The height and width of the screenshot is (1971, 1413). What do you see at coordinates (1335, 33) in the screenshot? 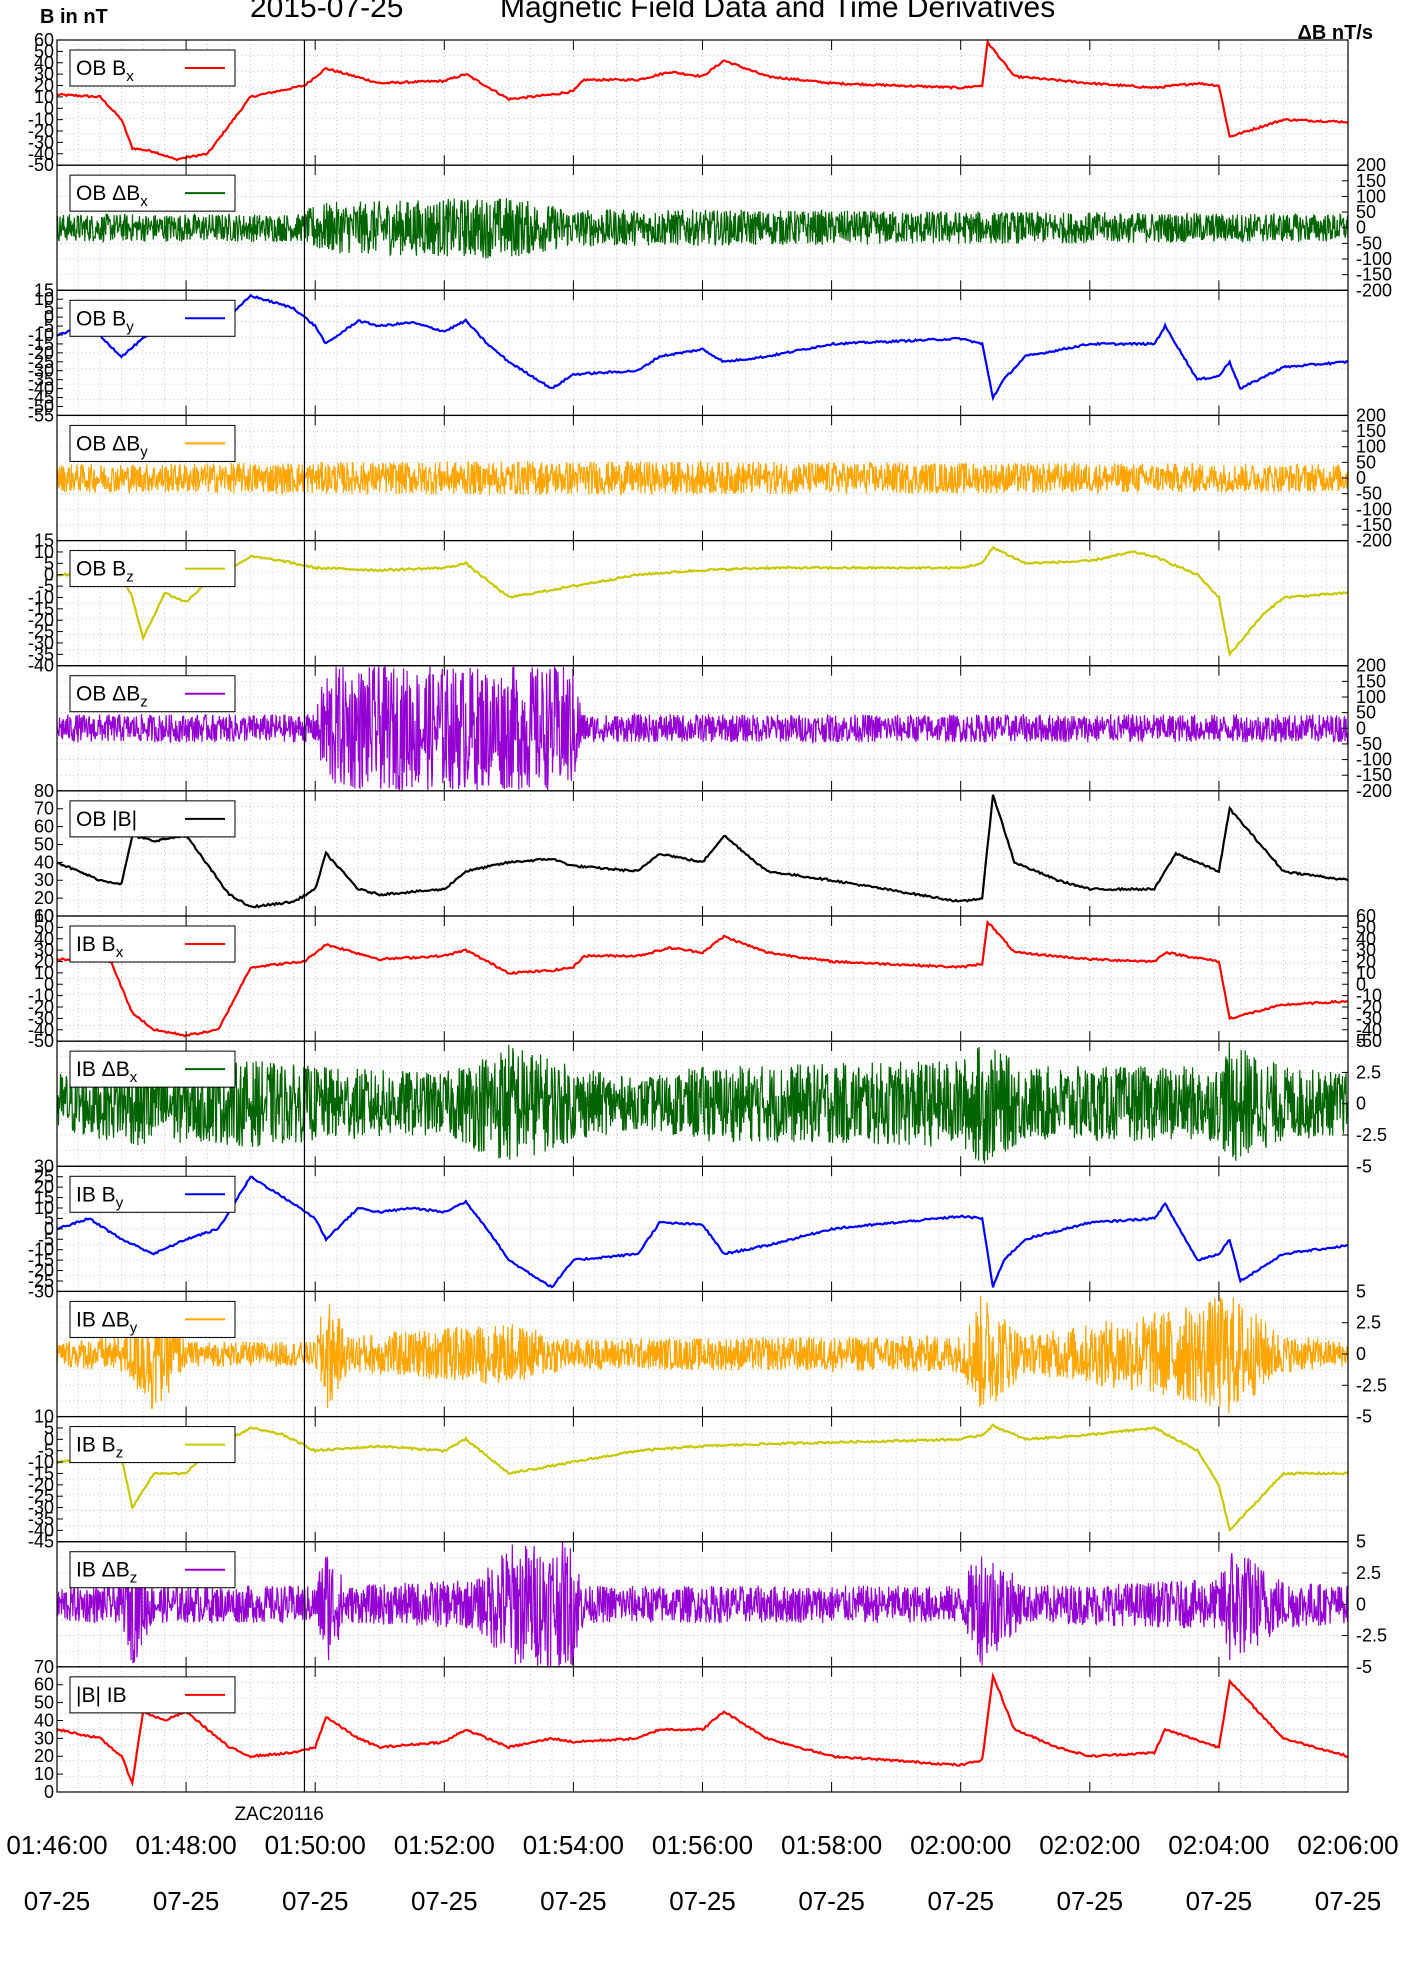
I see `right-axis-unit: ΔB nT/s` at bounding box center [1335, 33].